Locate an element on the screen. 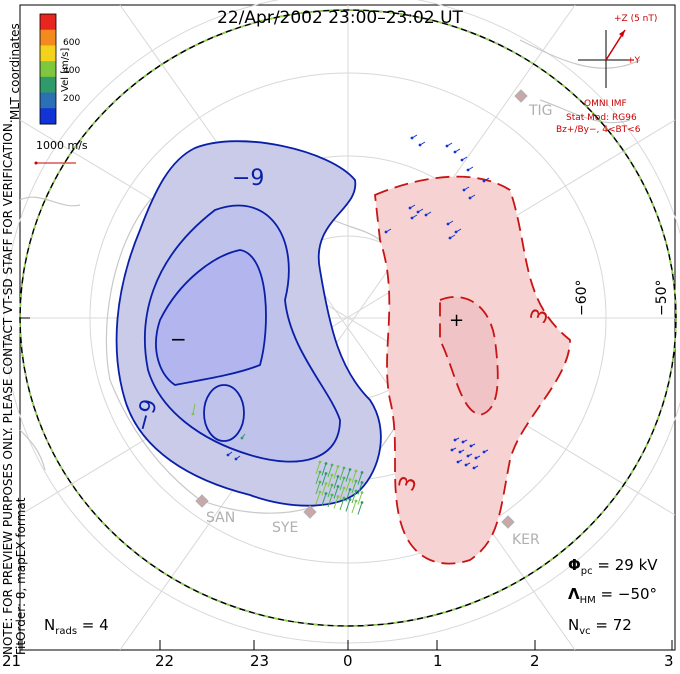  pos-extremum-marker: + is located at coordinates (456, 320).